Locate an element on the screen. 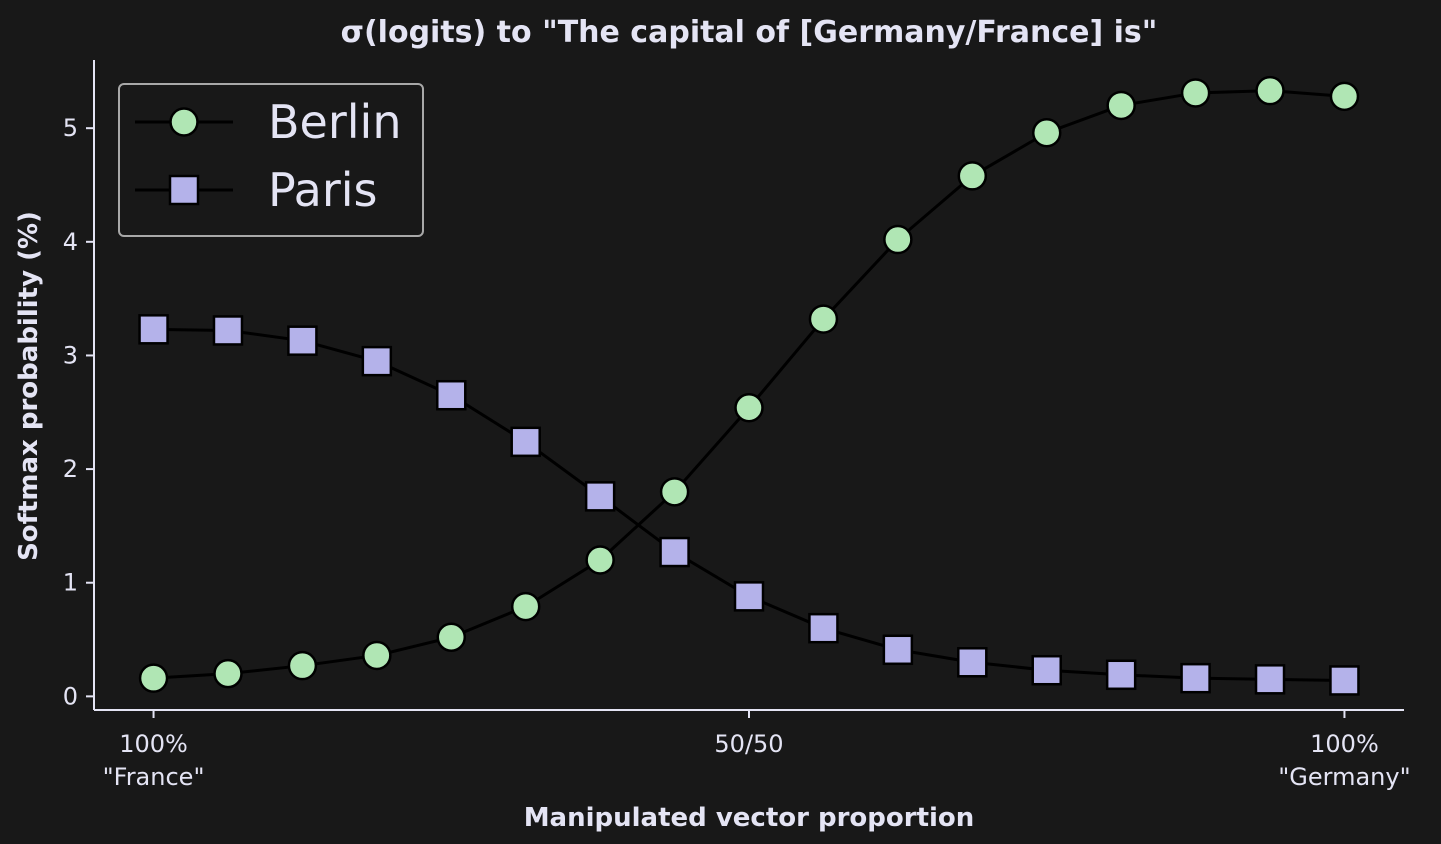 This screenshot has width=1441, height=844. x-tick-label: 50/50 is located at coordinates (748, 744).